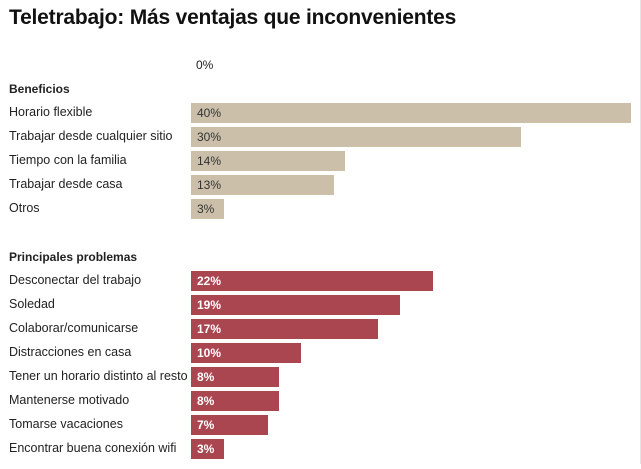  I want to click on bar-value-label: 14%, so click(209, 161).